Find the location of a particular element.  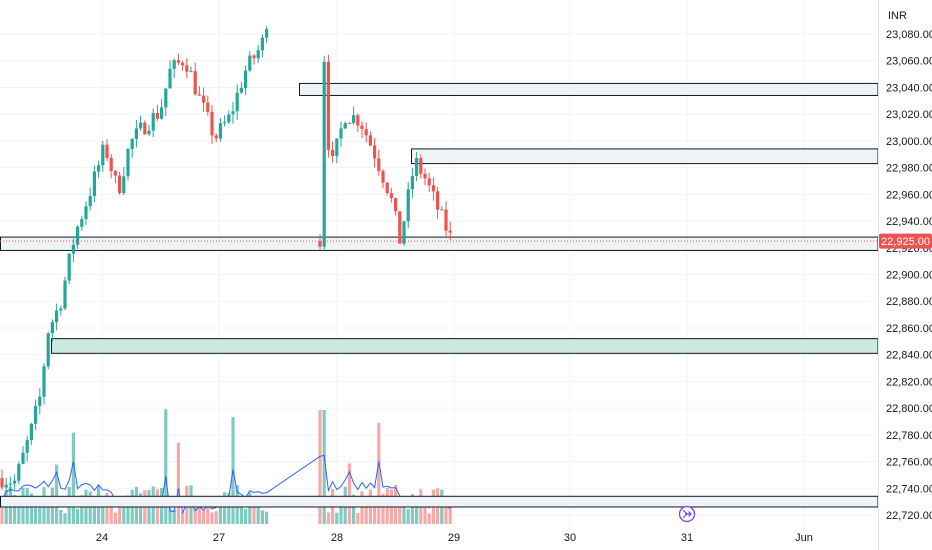

y-tick-label: 23,020.00 is located at coordinates (909, 115).